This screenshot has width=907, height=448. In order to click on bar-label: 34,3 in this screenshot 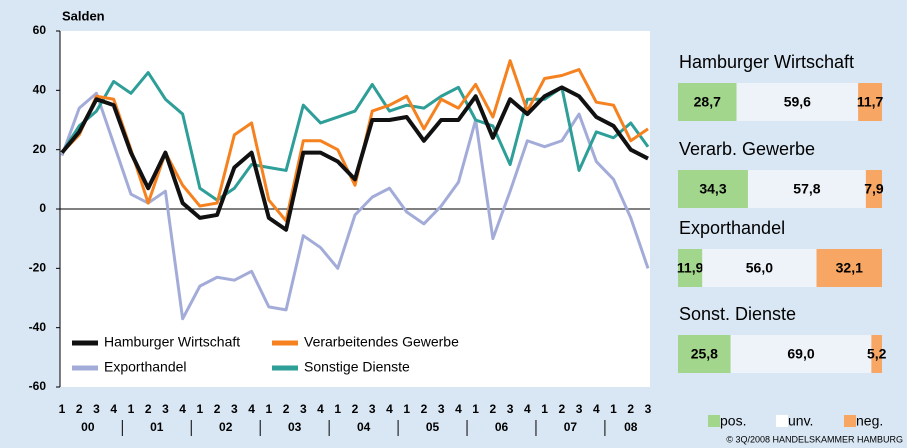, I will do `click(712, 189)`.